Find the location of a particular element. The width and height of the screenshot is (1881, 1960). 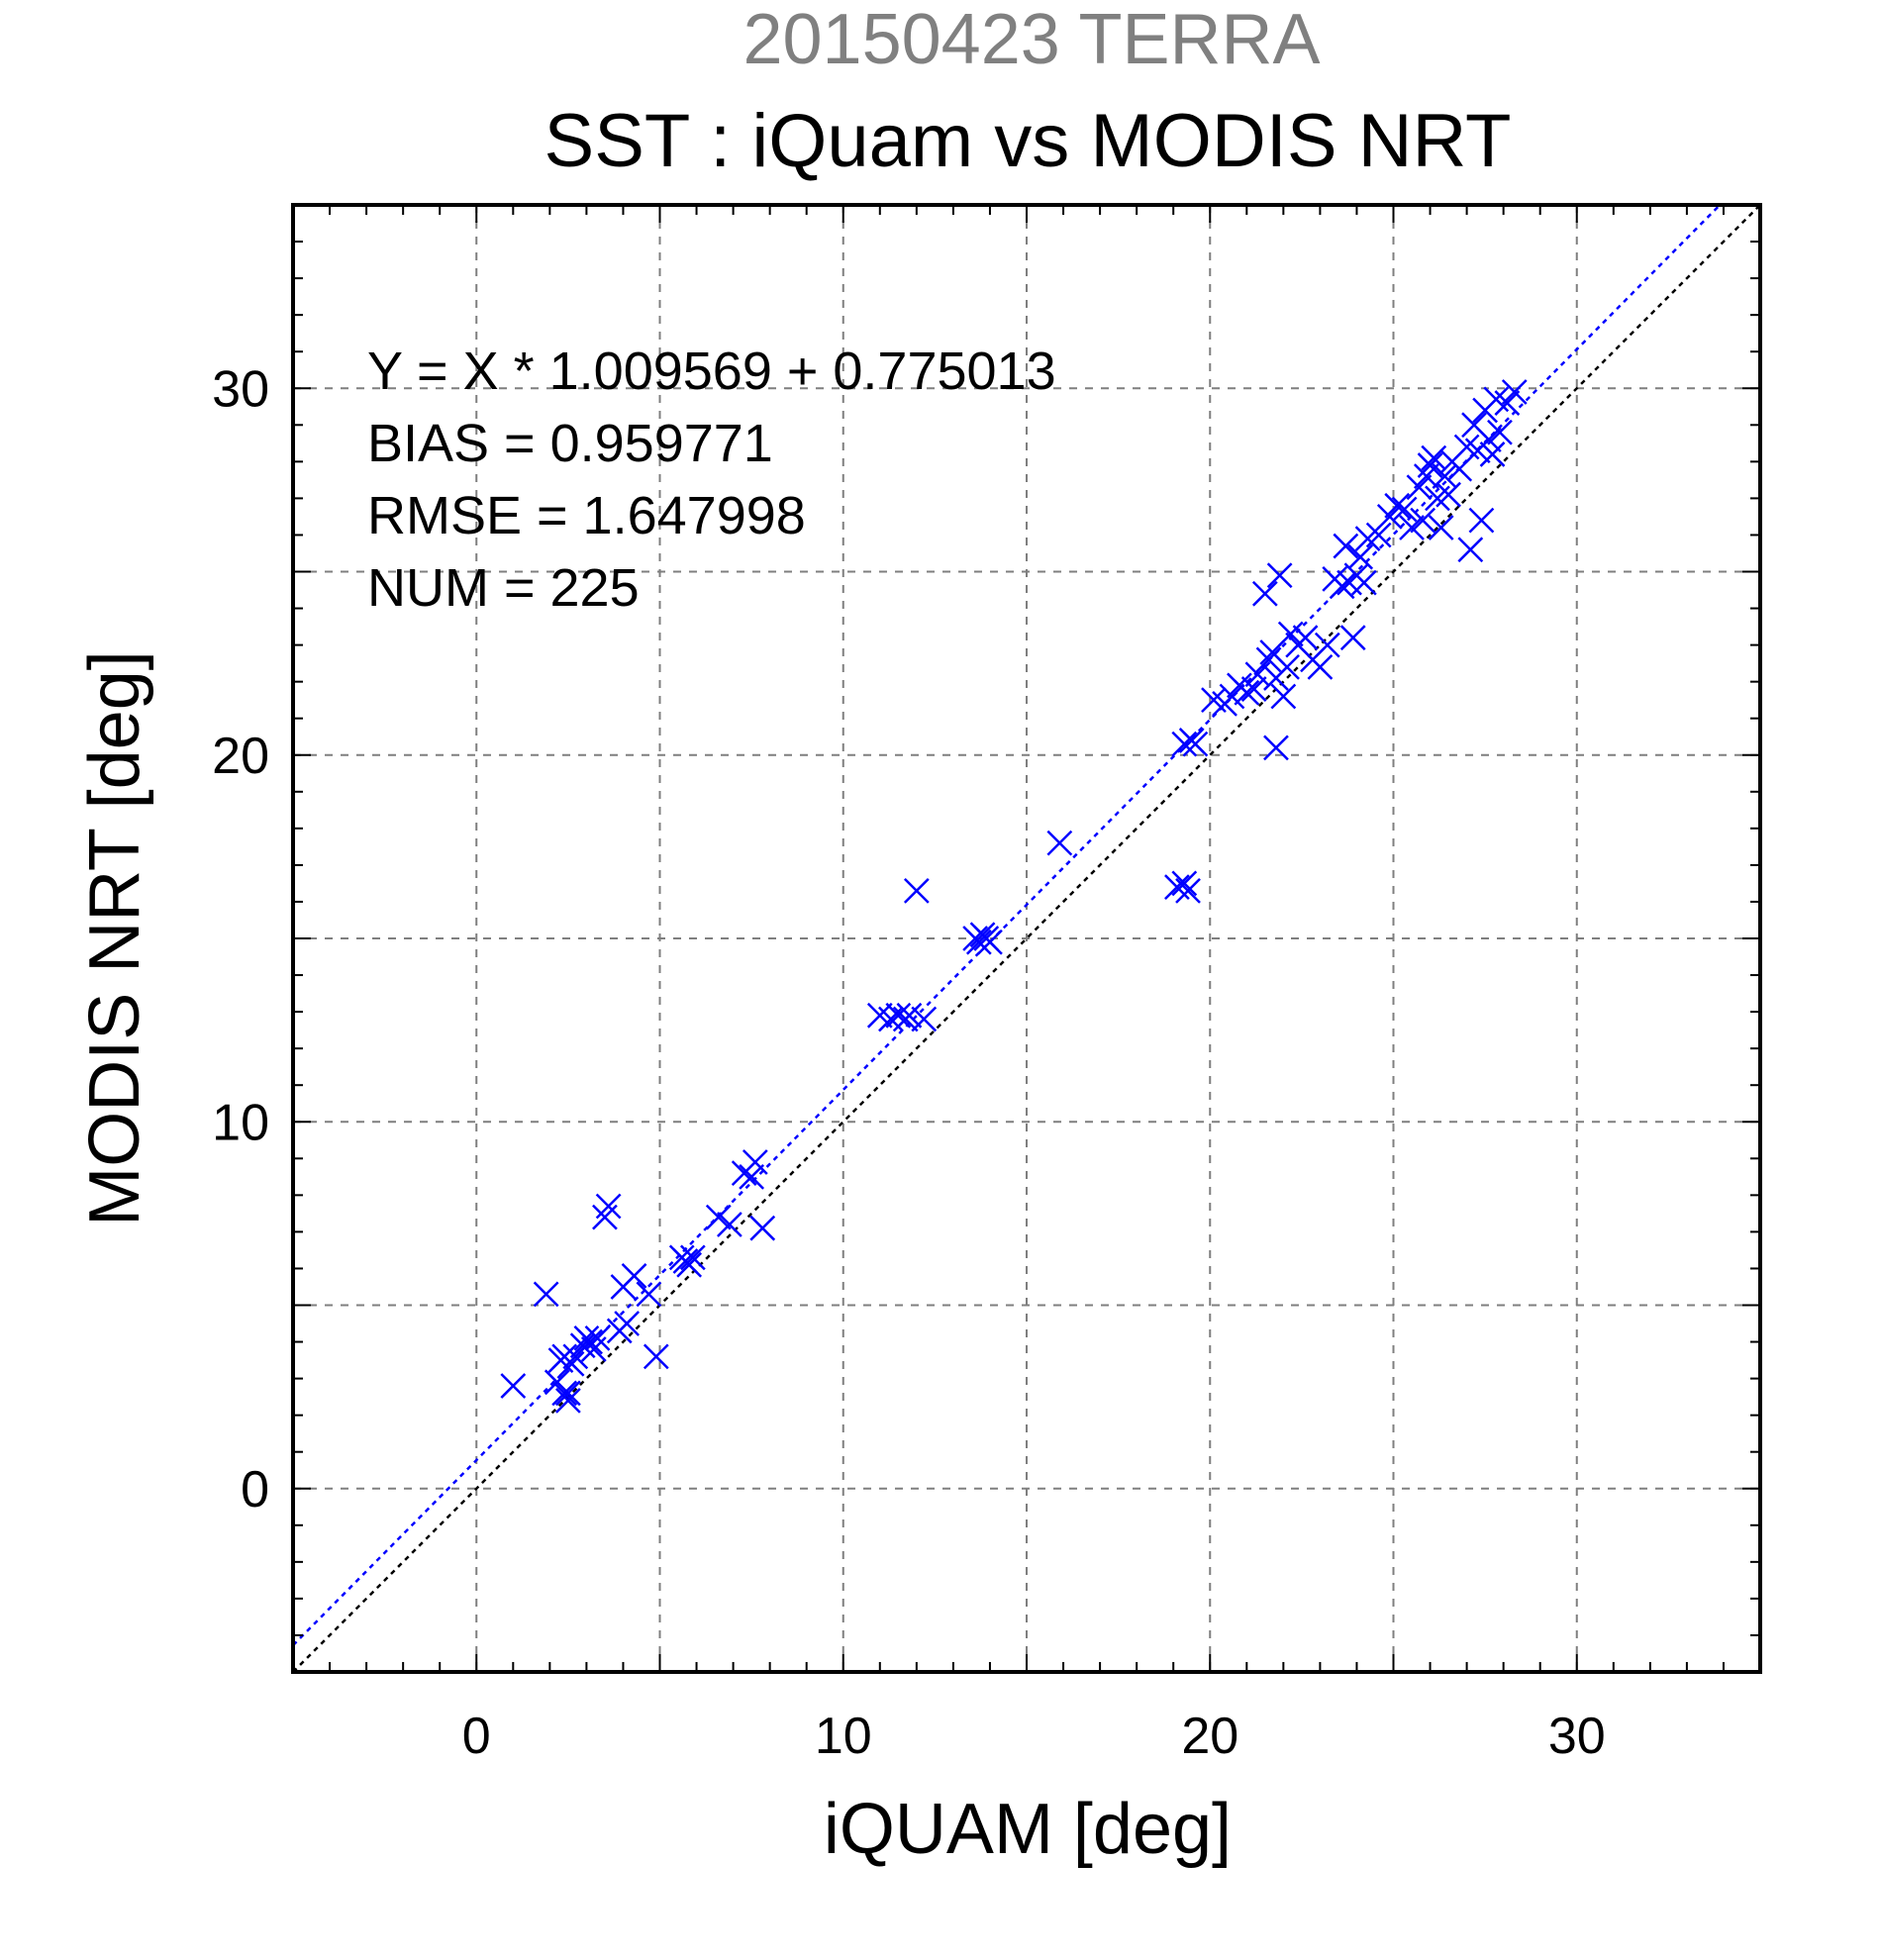

x-tick-label: 30 is located at coordinates (1577, 1736).